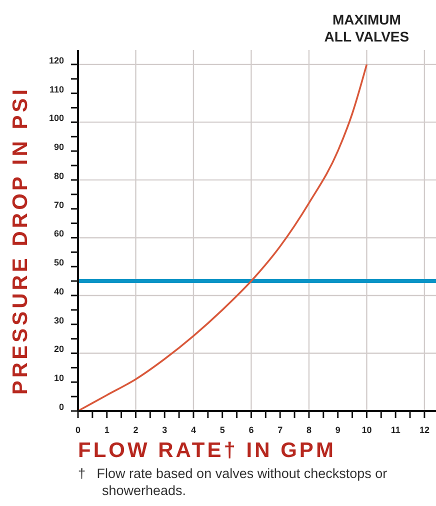 The image size is (436, 506). I want to click on y-tick-label: 40, so click(59, 291).